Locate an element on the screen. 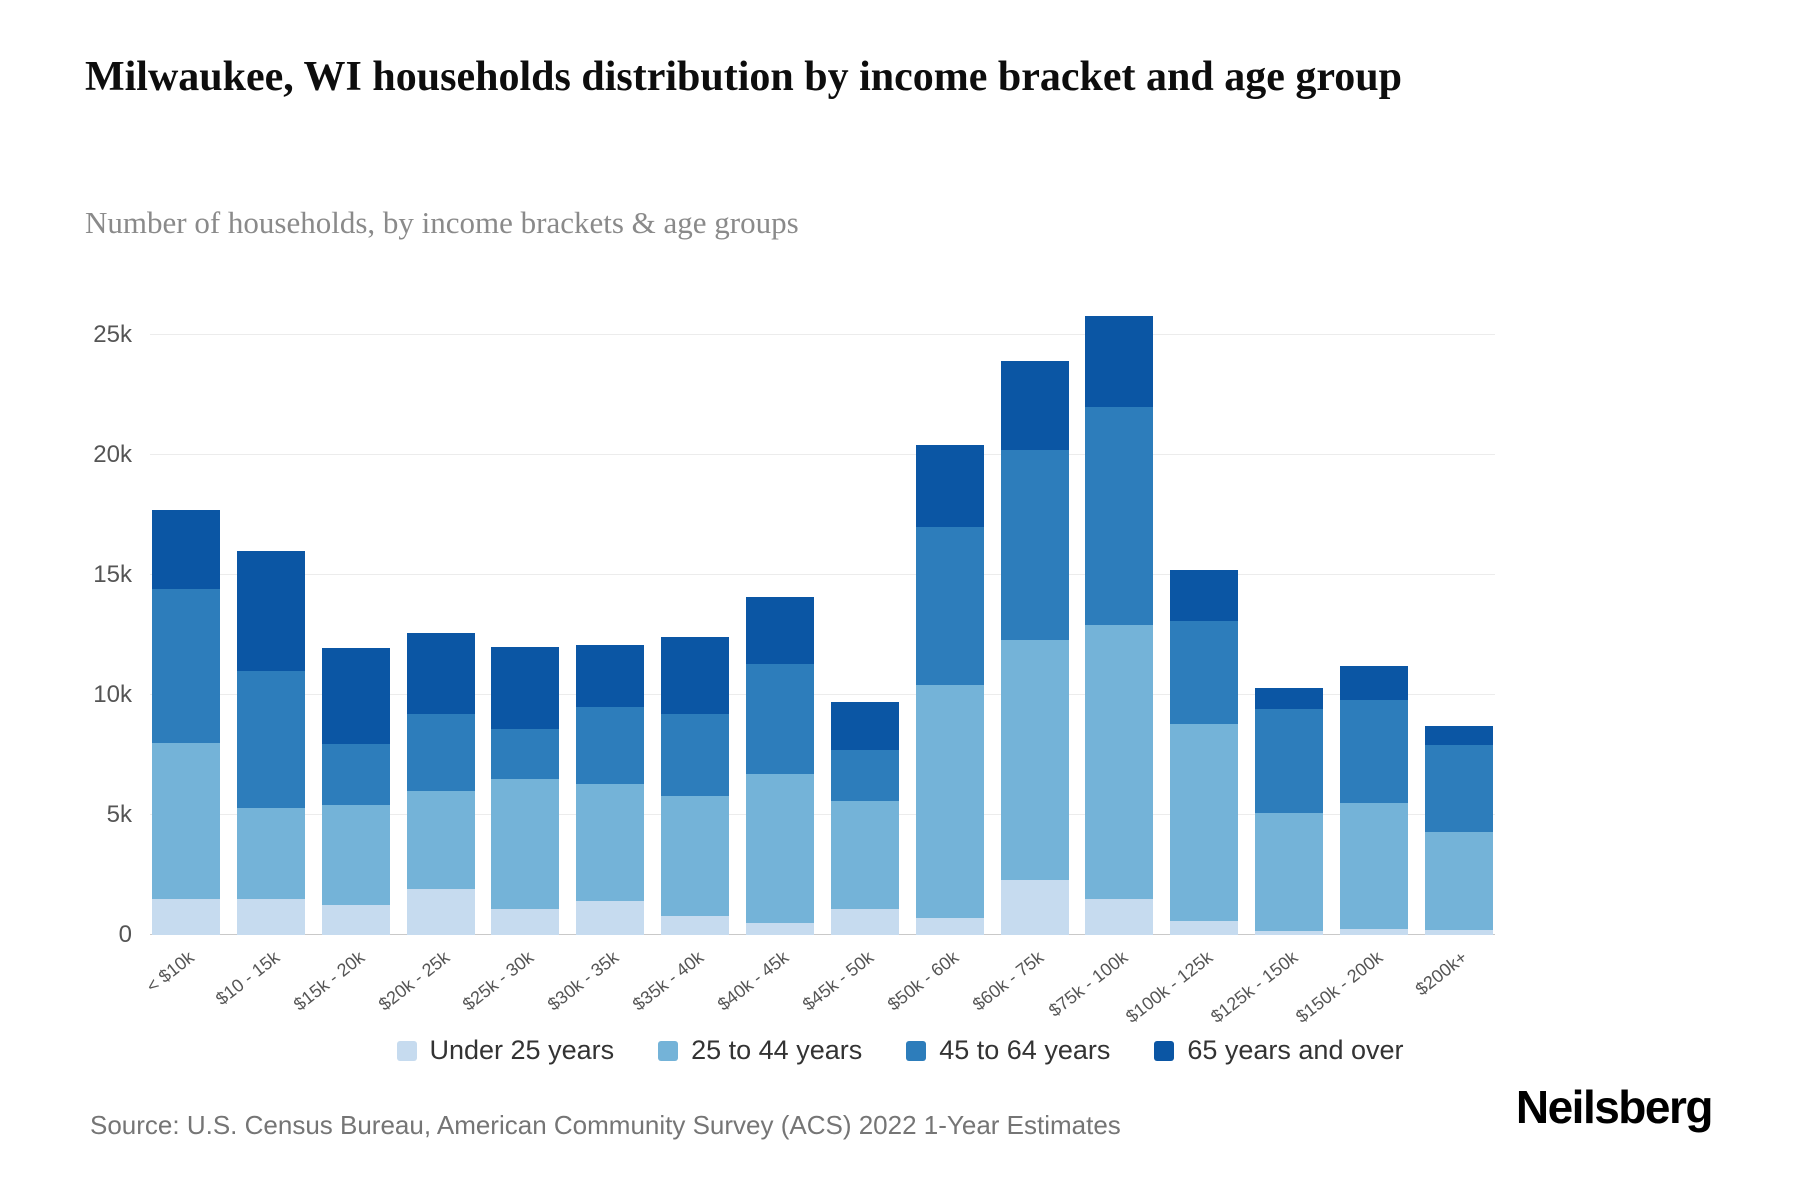 The width and height of the screenshot is (1800, 1200). x-axis-tick-label: $150k - 200k is located at coordinates (1339, 987).